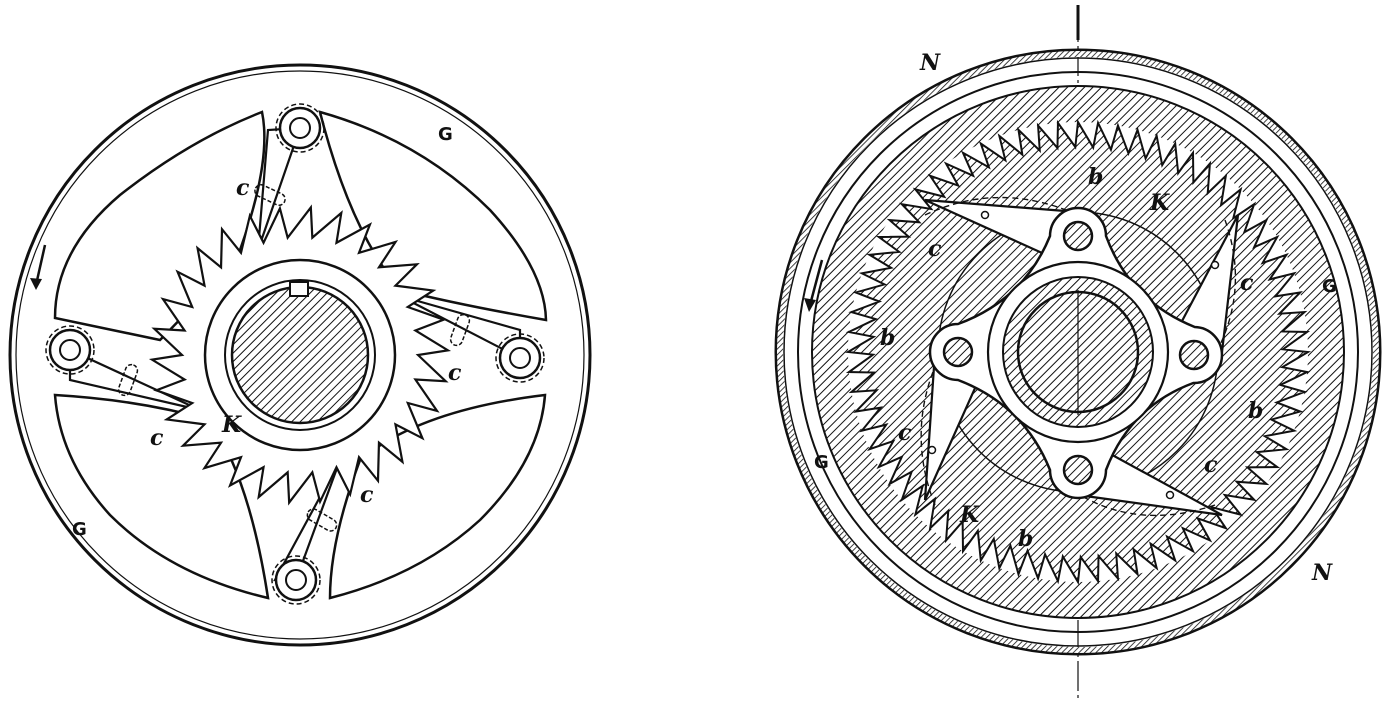 The width and height of the screenshot is (1386, 704). I want to click on label-b-left: b, so click(887, 338).